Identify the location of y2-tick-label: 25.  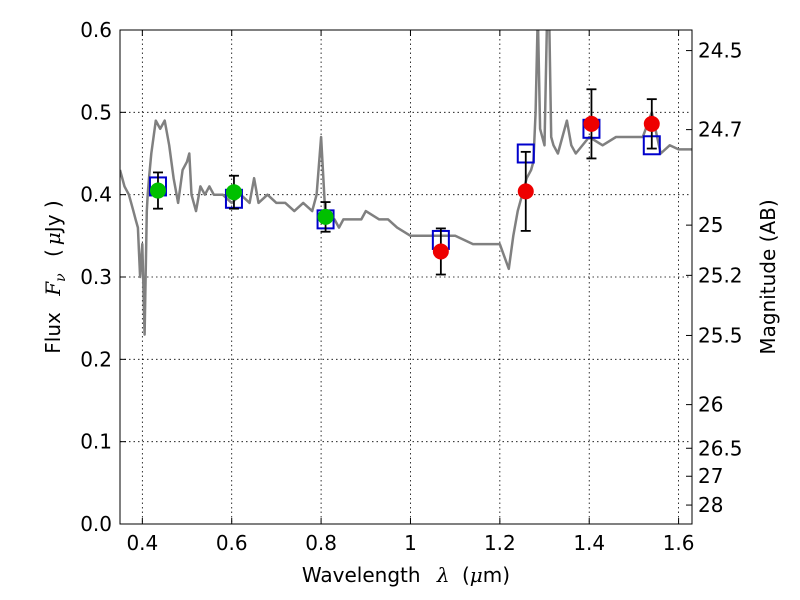
(710, 225).